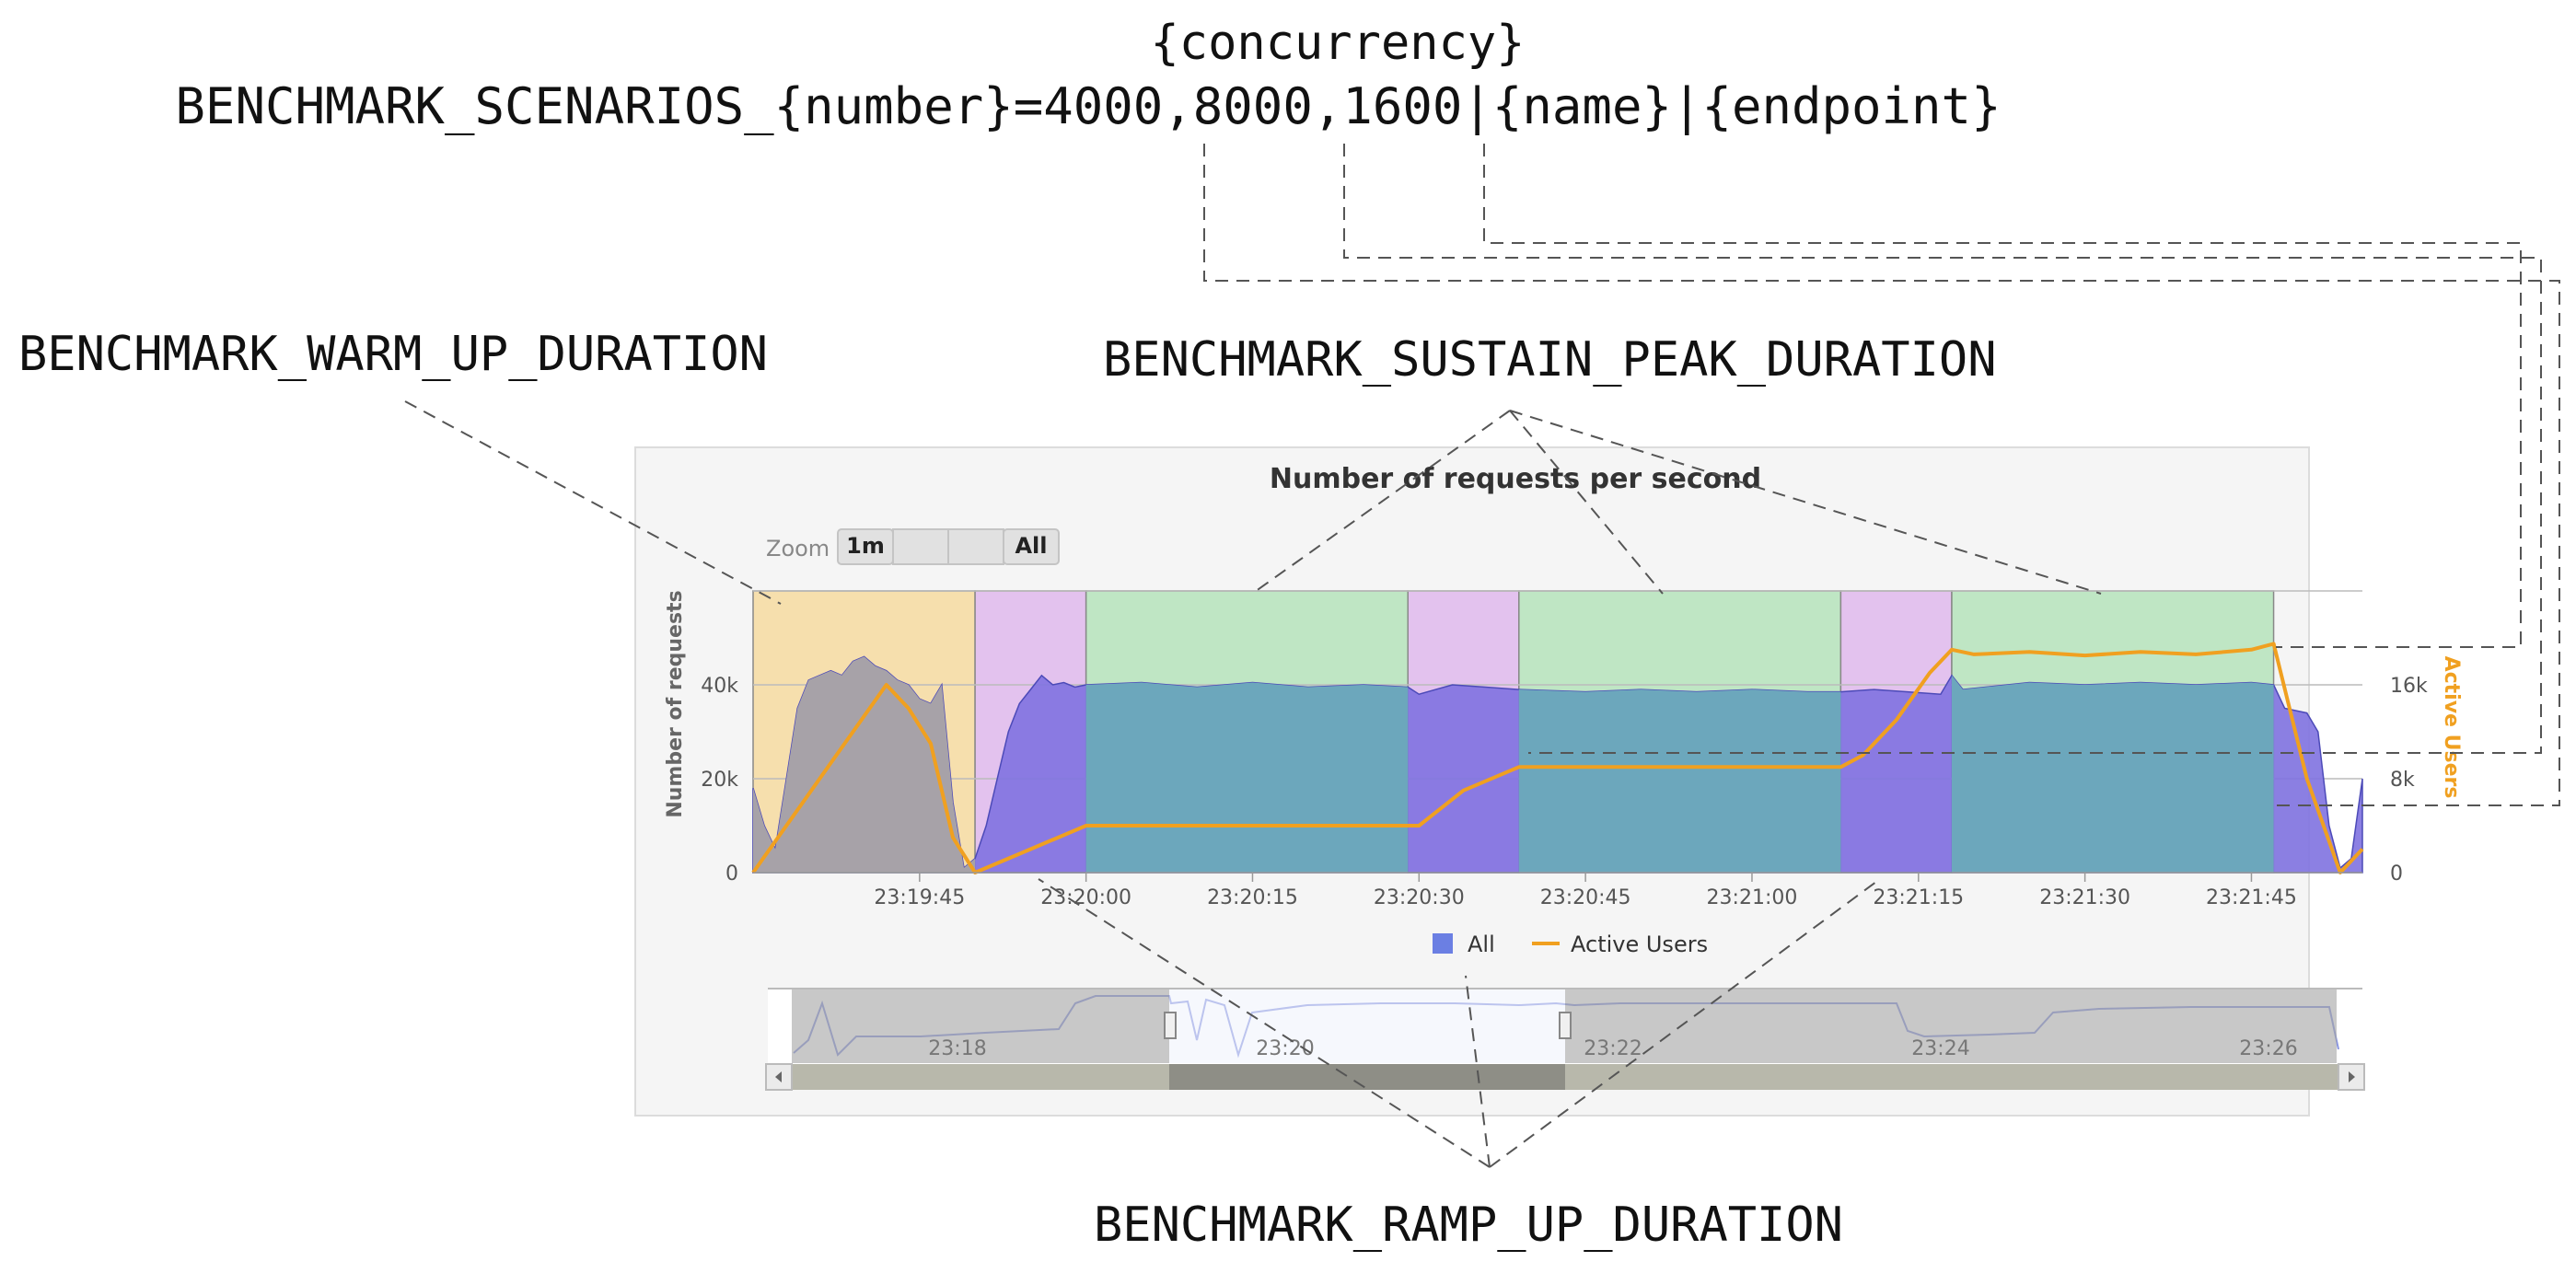 This screenshot has height=1273, width=2576. What do you see at coordinates (2268, 1048) in the screenshot?
I see `navigator-tick-label: 23:26` at bounding box center [2268, 1048].